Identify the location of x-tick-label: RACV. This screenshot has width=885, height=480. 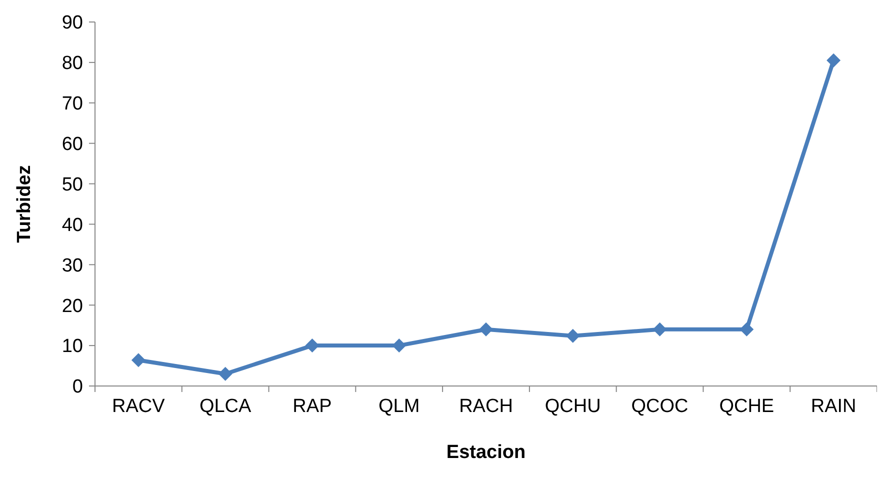
(139, 406).